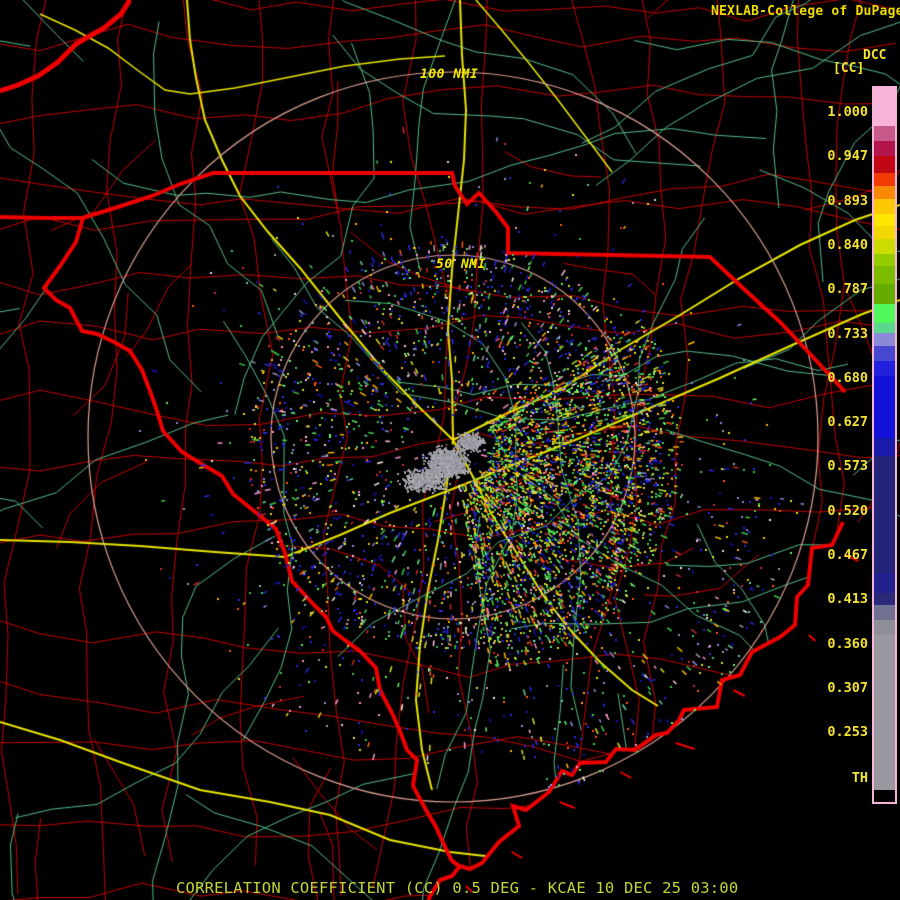 This screenshot has width=900, height=900. I want to click on colorbar-tick-label: 0.733, so click(847, 333).